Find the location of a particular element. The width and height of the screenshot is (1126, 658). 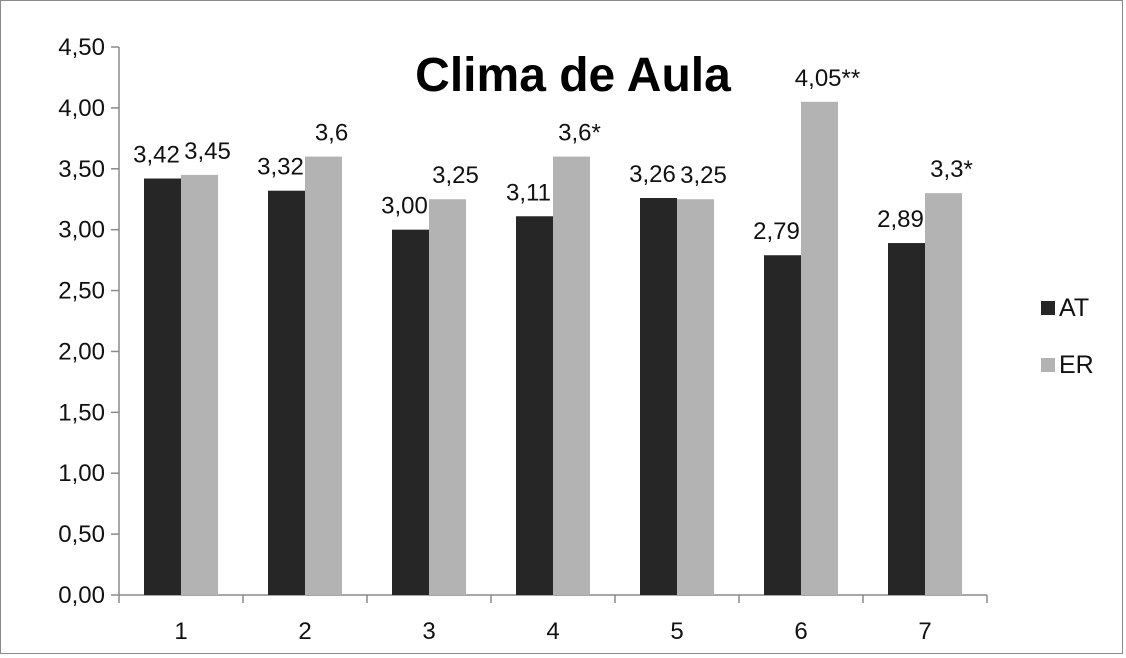

data-label-at: 3,42 is located at coordinates (156, 155).